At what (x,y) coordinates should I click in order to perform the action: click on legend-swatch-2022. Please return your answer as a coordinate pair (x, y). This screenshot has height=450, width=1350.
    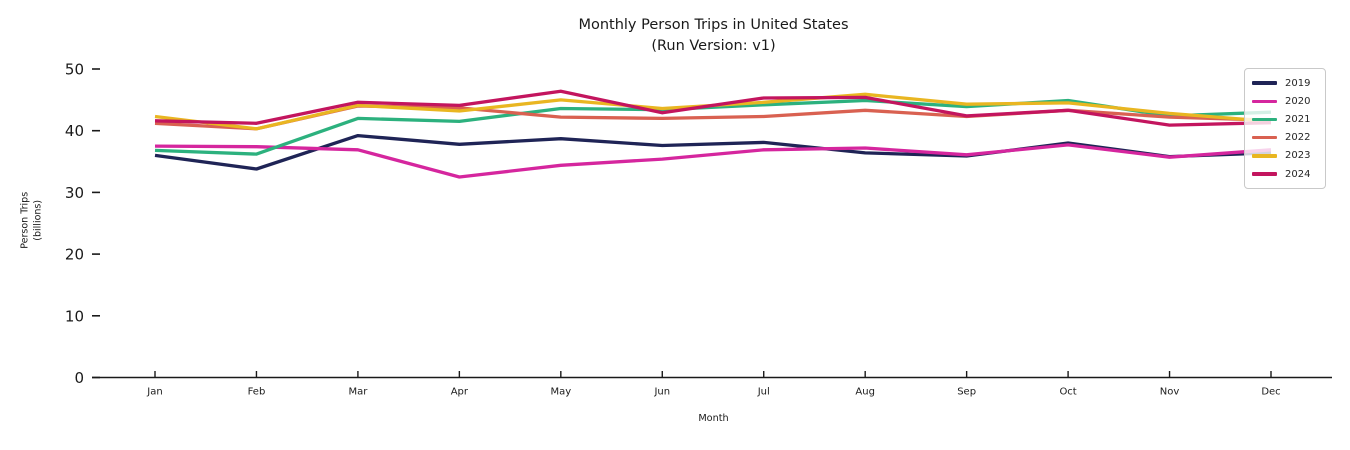
    Looking at the image, I should click on (1264, 137).